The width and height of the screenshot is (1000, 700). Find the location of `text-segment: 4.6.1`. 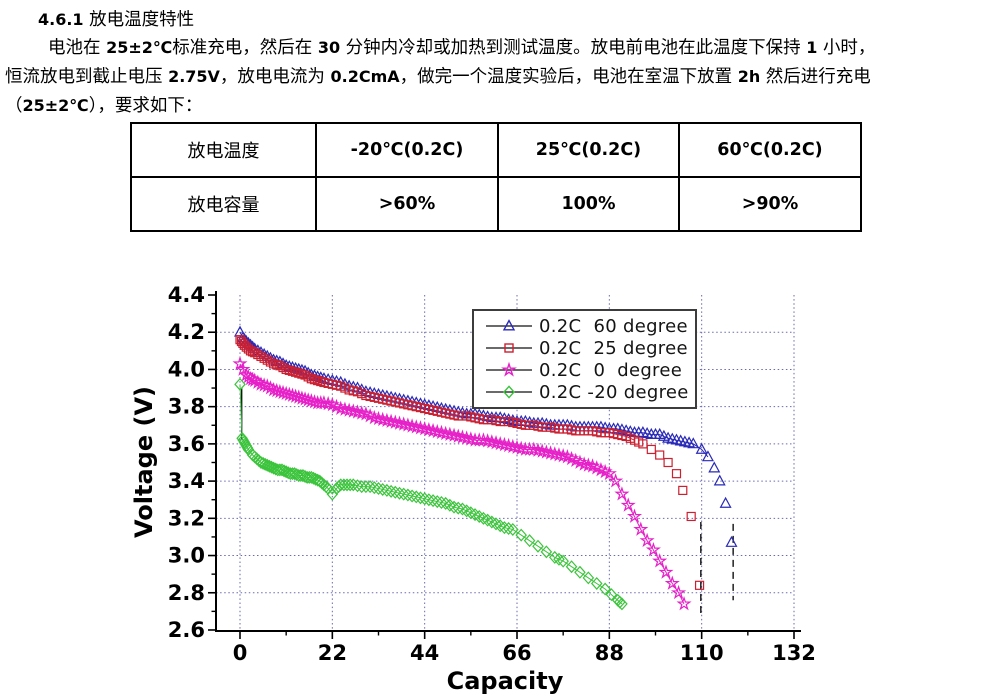

text-segment: 4.6.1 is located at coordinates (64, 19).